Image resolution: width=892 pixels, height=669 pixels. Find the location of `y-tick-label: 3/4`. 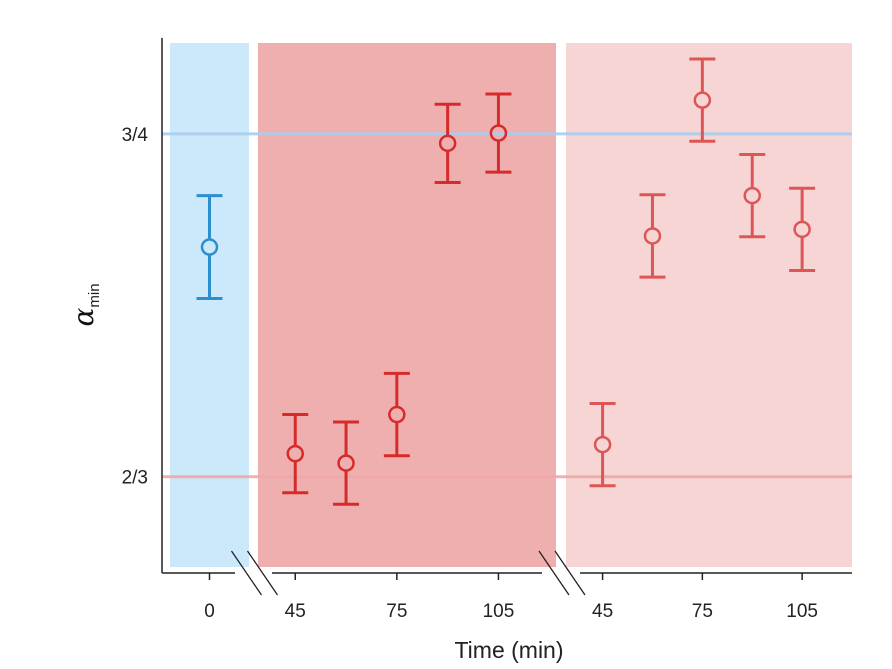

y-tick-label: 3/4 is located at coordinates (135, 135).